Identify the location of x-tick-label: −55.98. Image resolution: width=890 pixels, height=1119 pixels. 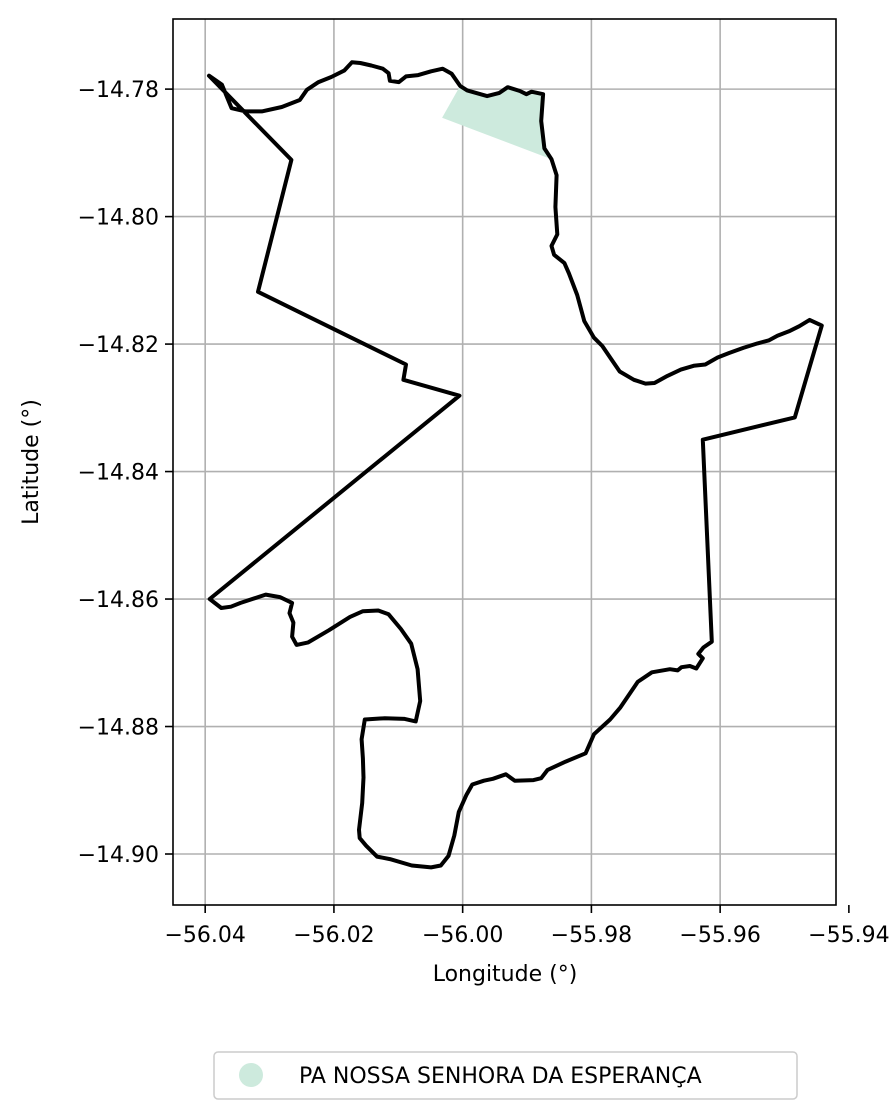
(591, 935).